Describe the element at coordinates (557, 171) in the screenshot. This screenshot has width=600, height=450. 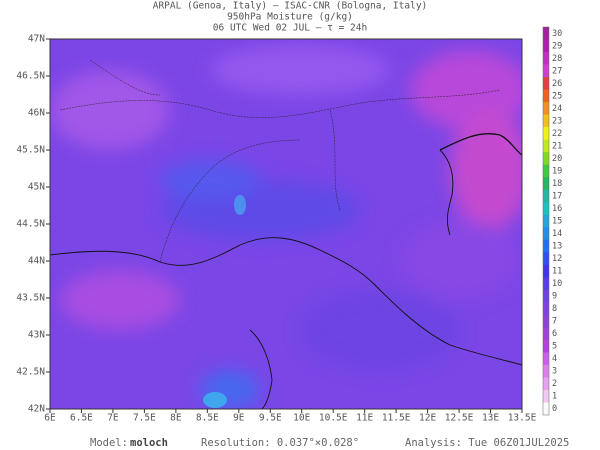
I see `colorbar-label: 19` at that location.